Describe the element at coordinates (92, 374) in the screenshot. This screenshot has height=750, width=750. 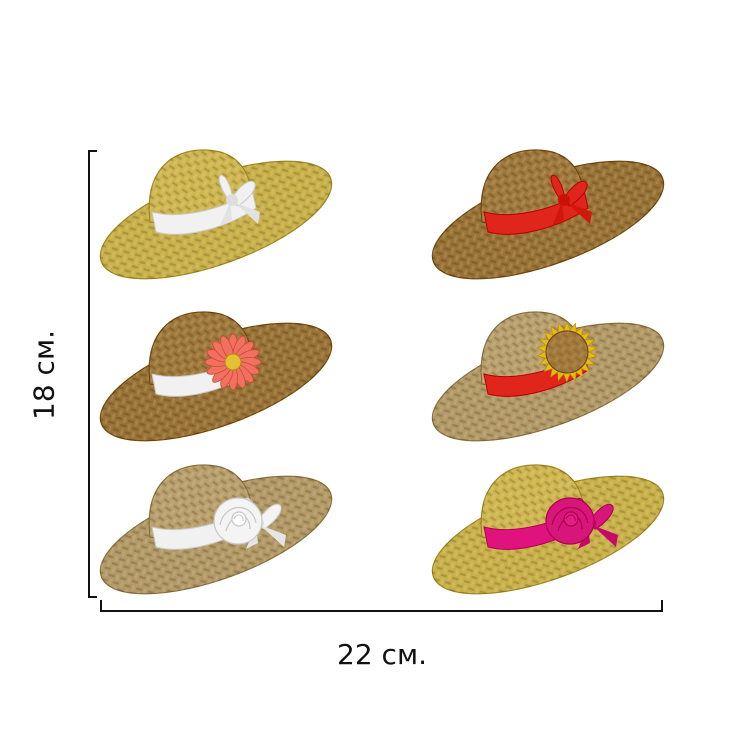
I see `height-dimension-line` at that location.